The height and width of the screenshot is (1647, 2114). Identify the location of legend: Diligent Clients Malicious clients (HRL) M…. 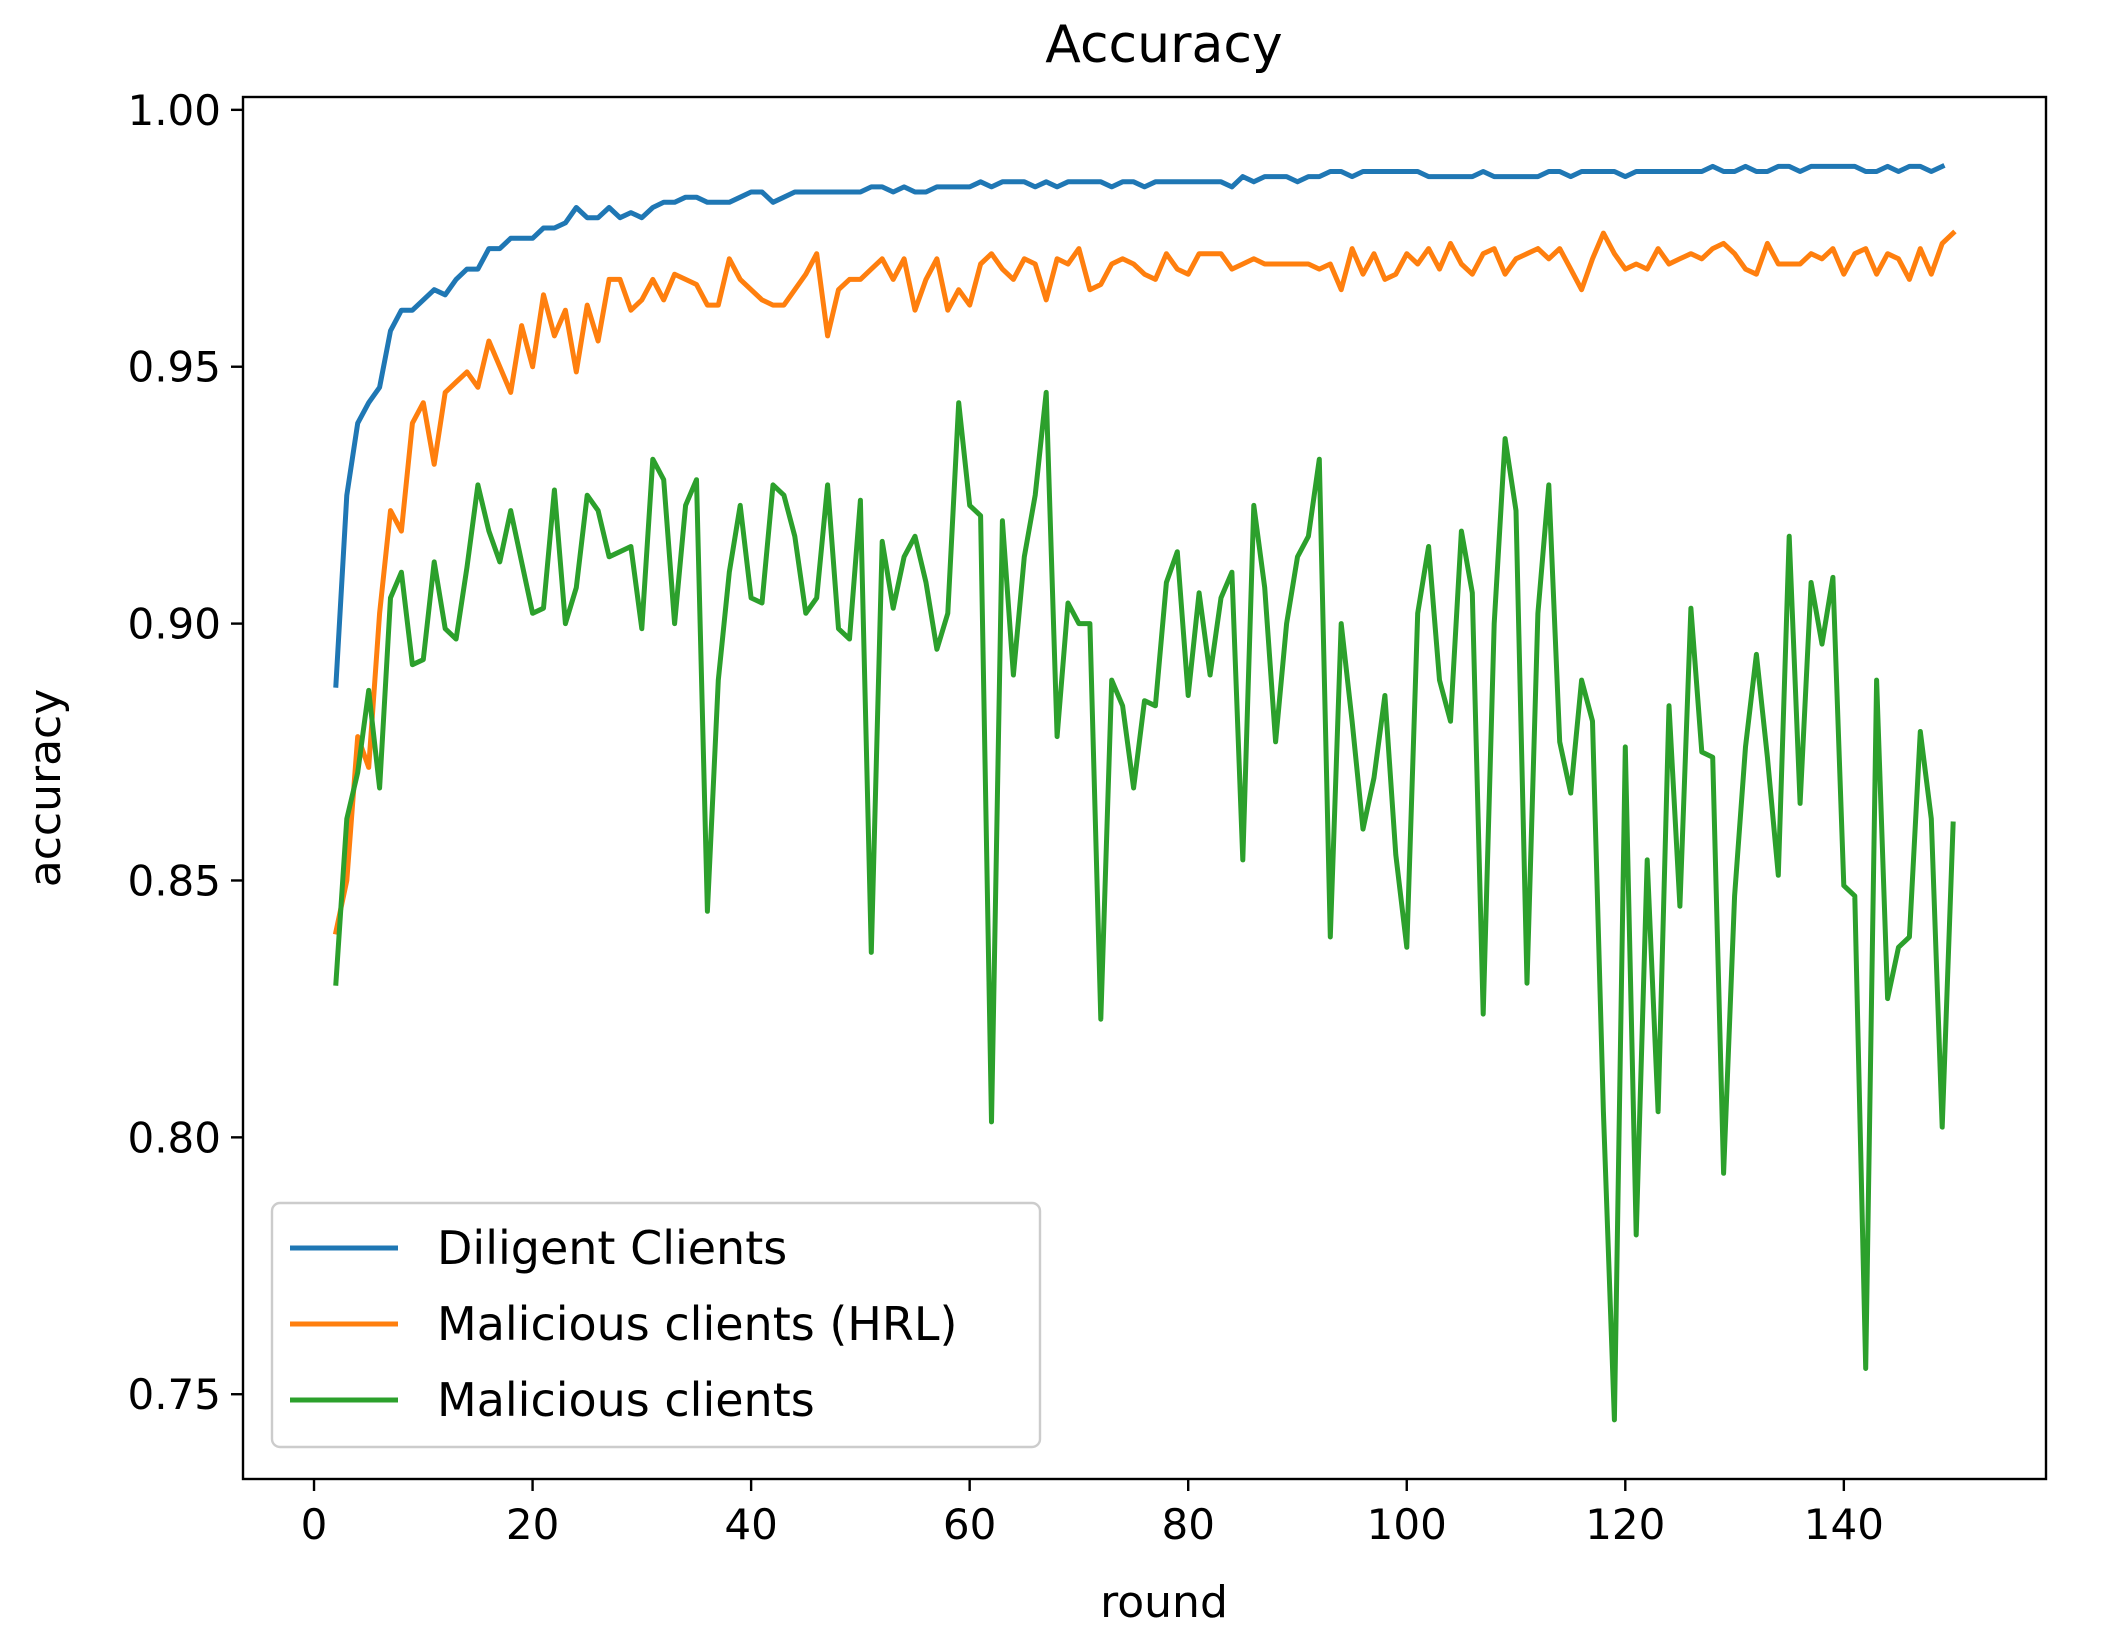
(656, 1325).